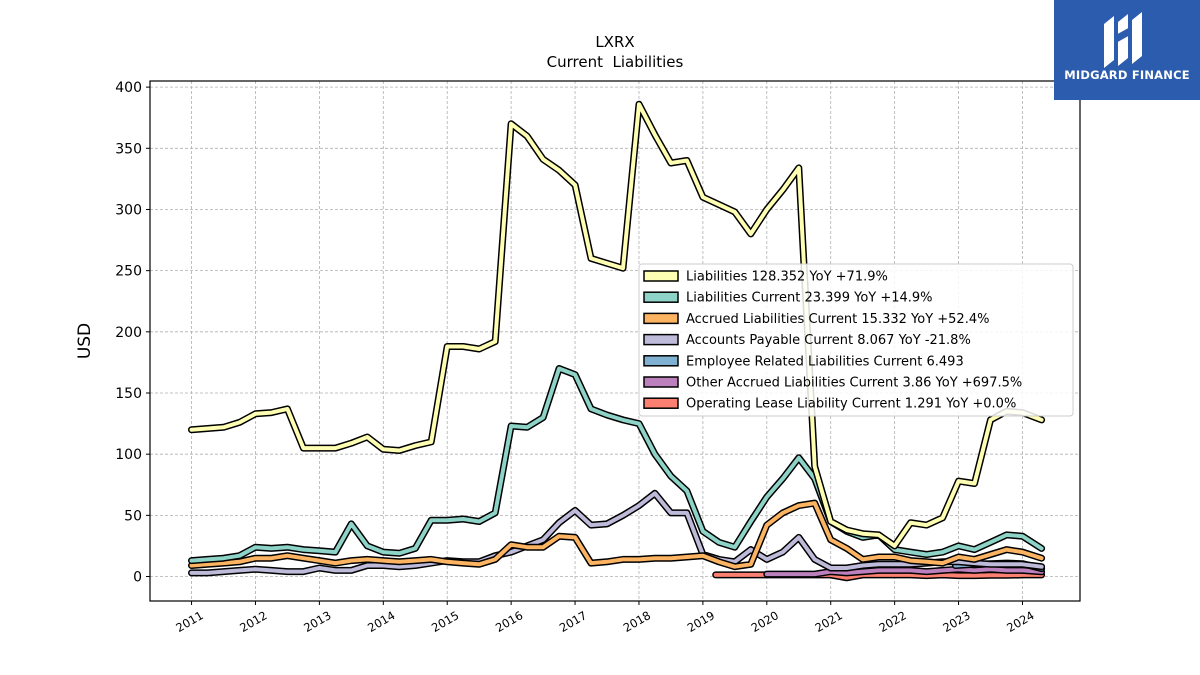 The width and height of the screenshot is (1200, 675). I want to click on midgard-m-logo-icon, so click(1123, 40).